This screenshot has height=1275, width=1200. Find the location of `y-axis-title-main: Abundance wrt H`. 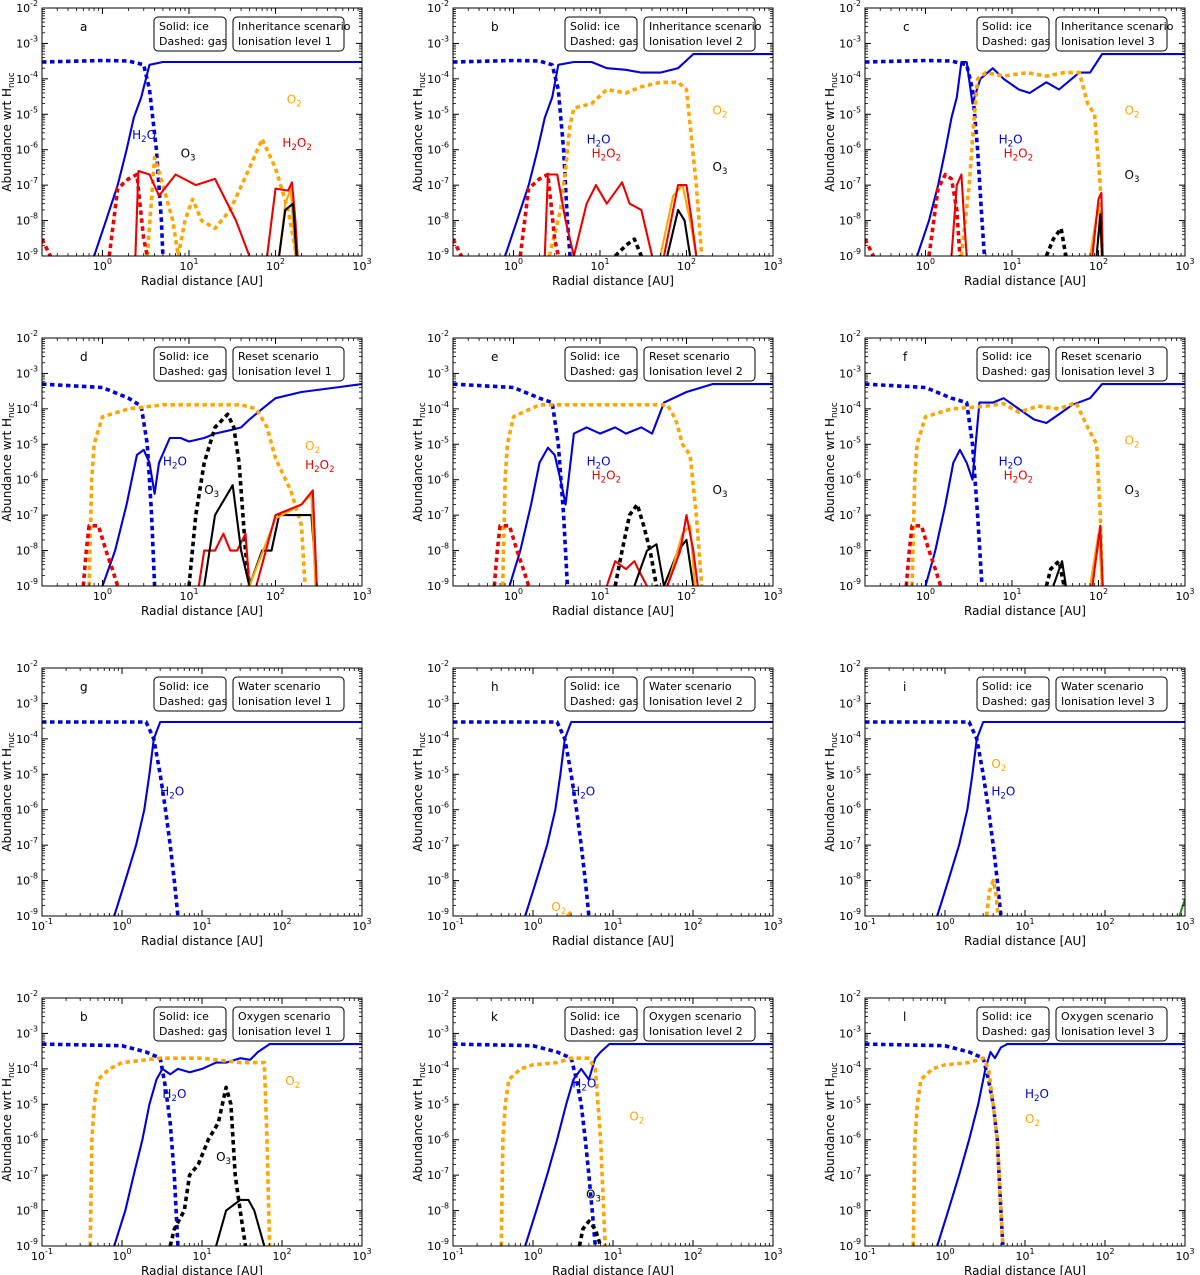

y-axis-title-main: Abundance wrt H is located at coordinates (418, 470).